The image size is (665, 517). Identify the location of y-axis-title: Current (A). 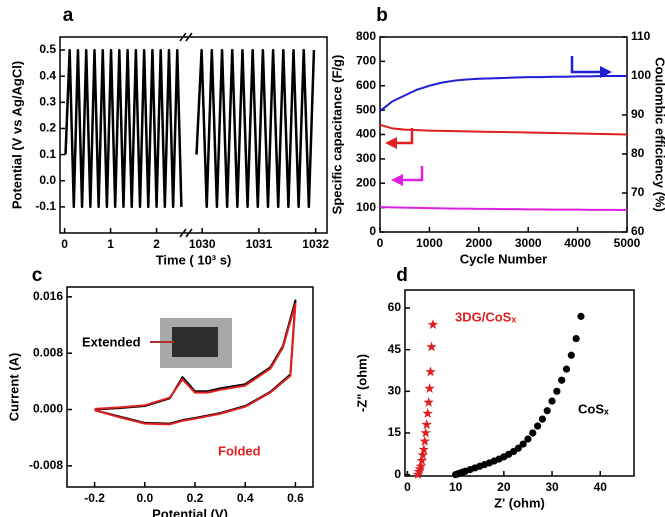
(13, 387).